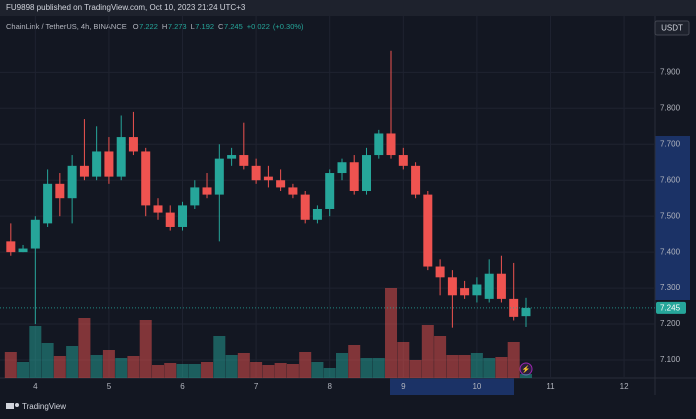 The height and width of the screenshot is (419, 696). Describe the element at coordinates (204, 26) in the screenshot. I see `legend-text: 7.192` at that location.